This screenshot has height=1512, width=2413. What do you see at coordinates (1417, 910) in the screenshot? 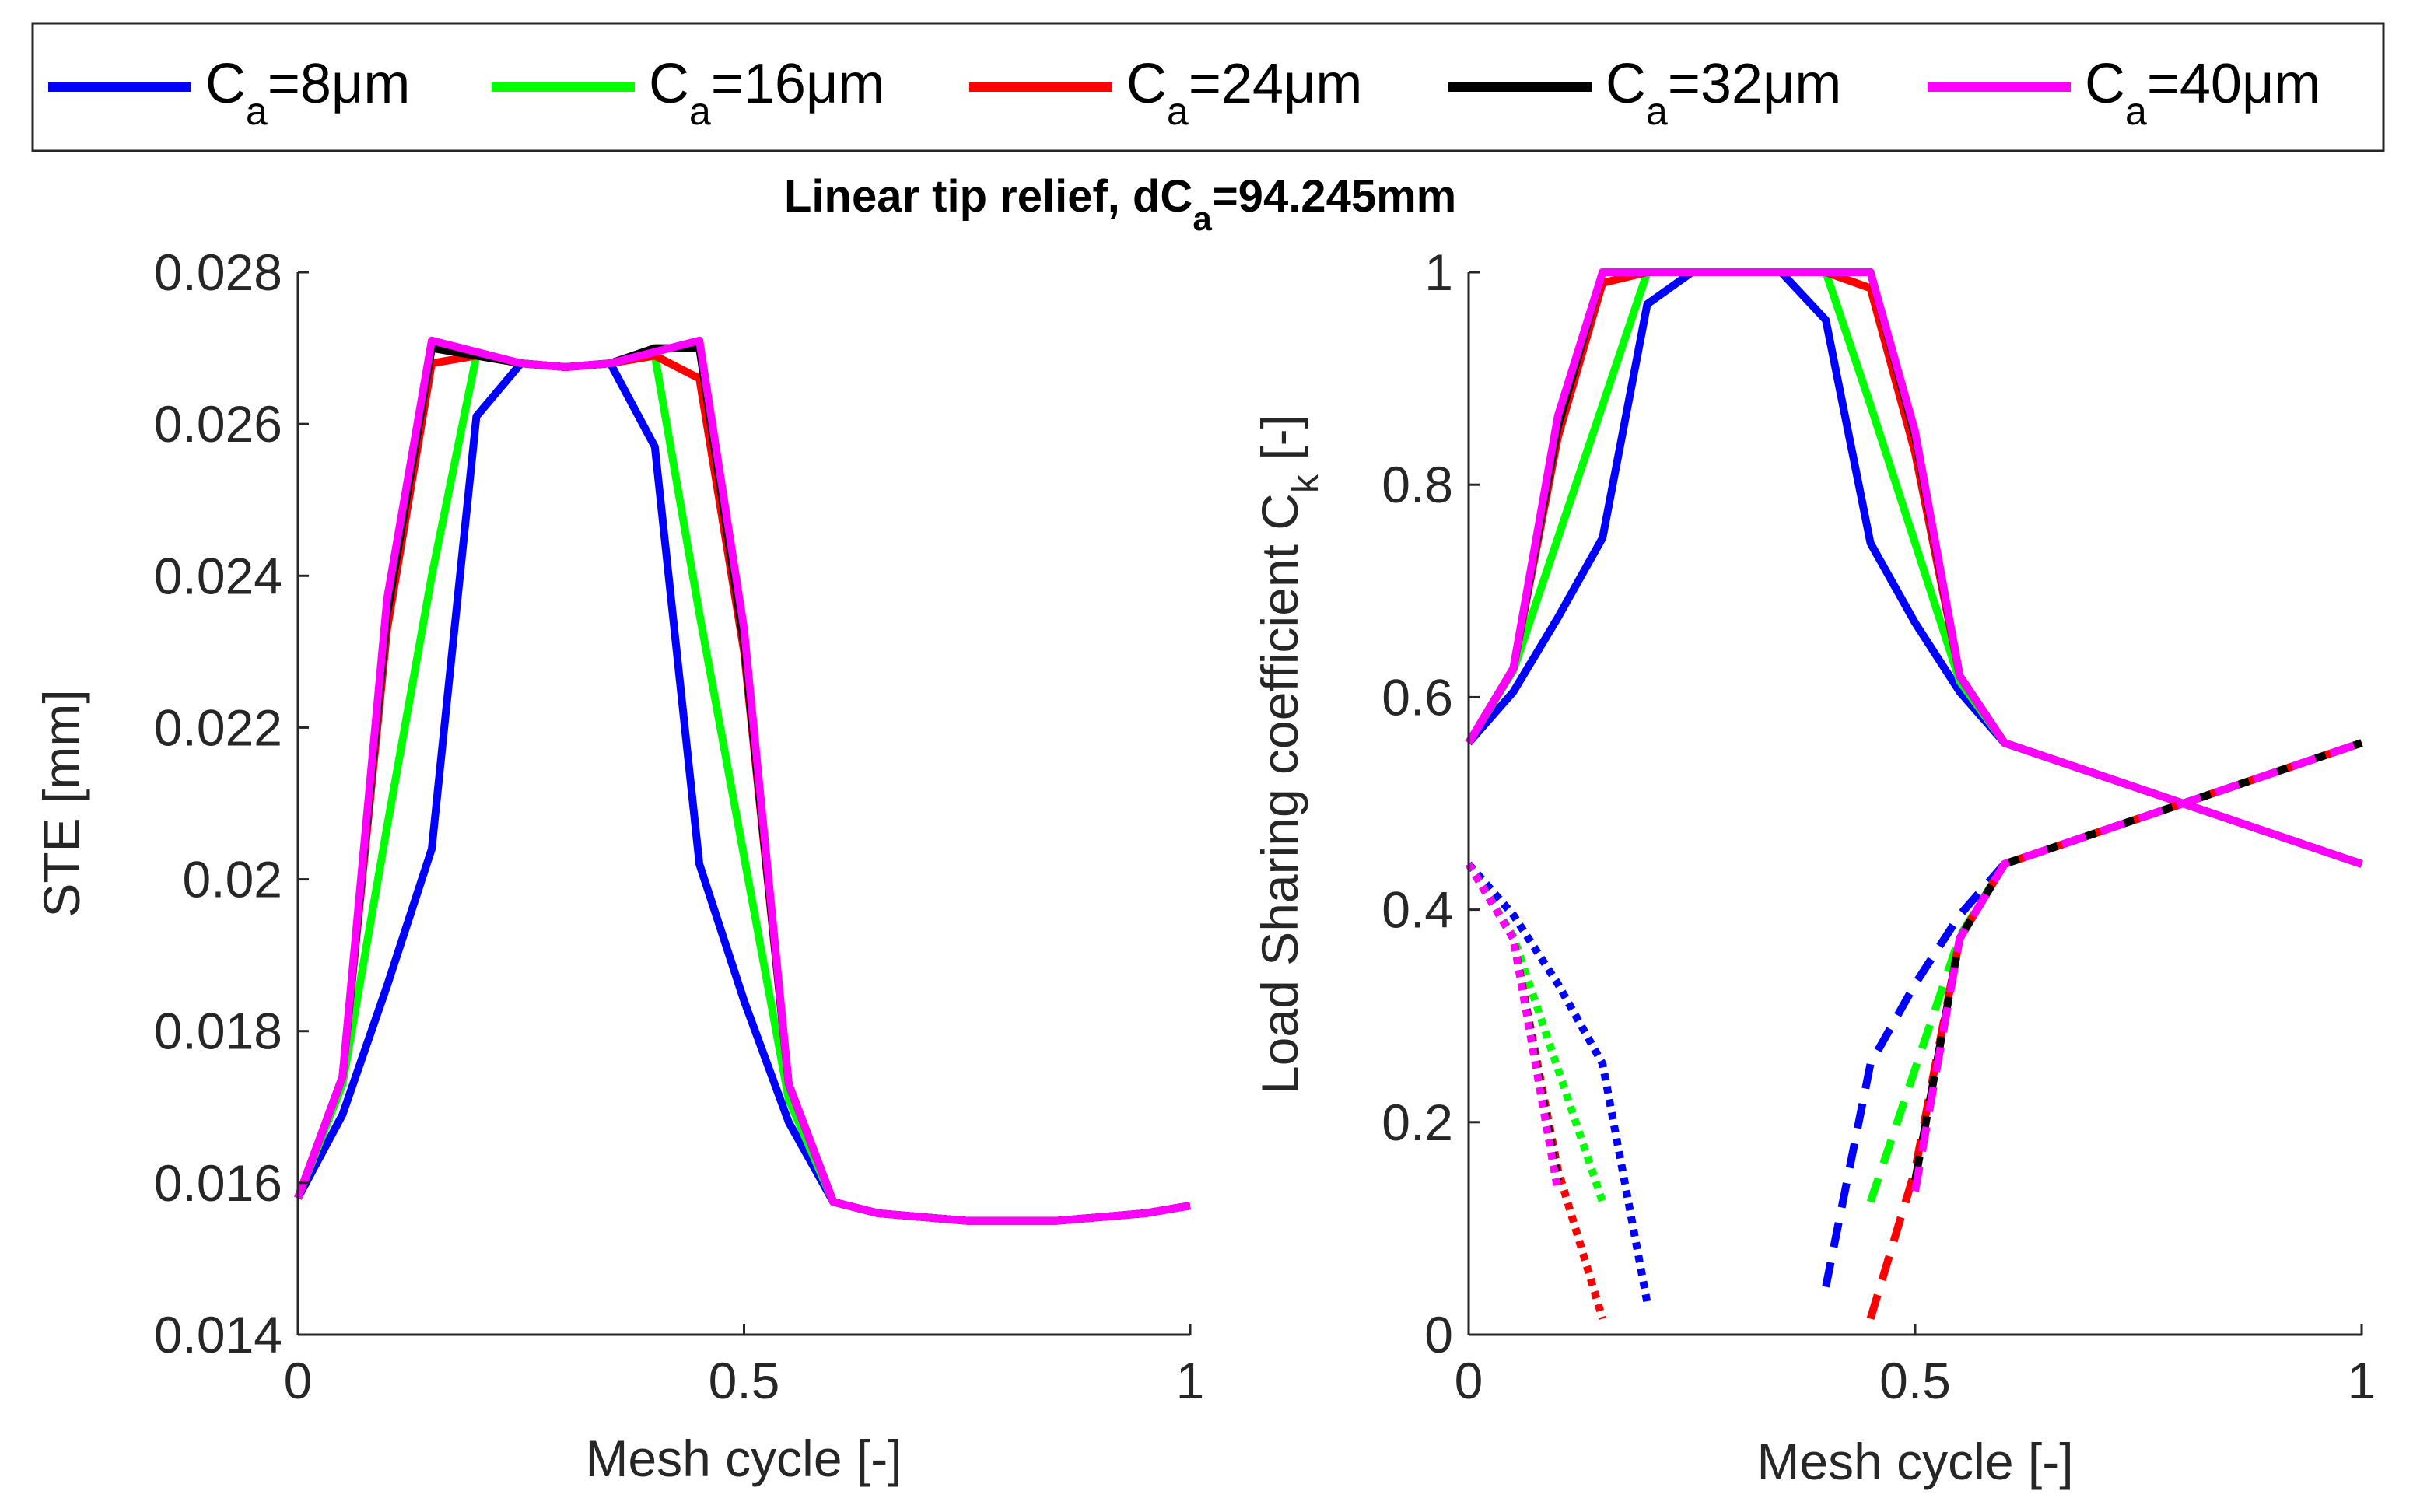
I see `y-tick-label: 0.4` at bounding box center [1417, 910].